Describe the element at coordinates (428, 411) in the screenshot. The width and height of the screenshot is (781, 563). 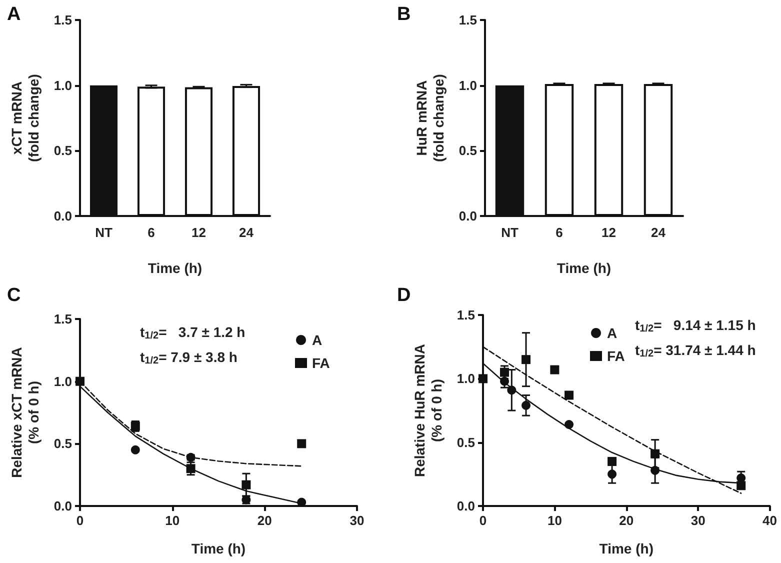
I see `y-axis-title: Relative HuR mRNA (% of 0 h)` at that location.